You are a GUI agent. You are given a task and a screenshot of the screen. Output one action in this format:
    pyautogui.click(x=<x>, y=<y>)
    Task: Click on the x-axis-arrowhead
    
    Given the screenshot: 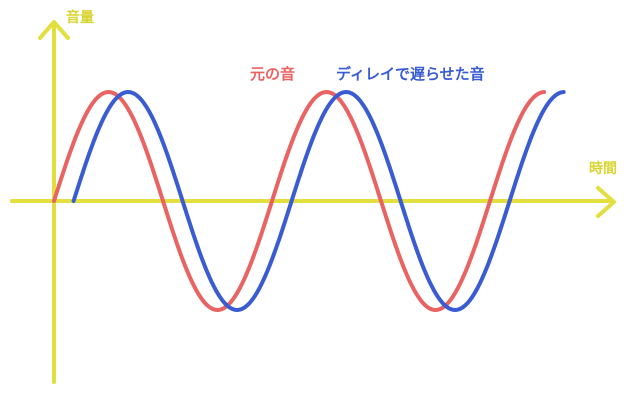 What is the action you would take?
    pyautogui.click(x=606, y=202)
    